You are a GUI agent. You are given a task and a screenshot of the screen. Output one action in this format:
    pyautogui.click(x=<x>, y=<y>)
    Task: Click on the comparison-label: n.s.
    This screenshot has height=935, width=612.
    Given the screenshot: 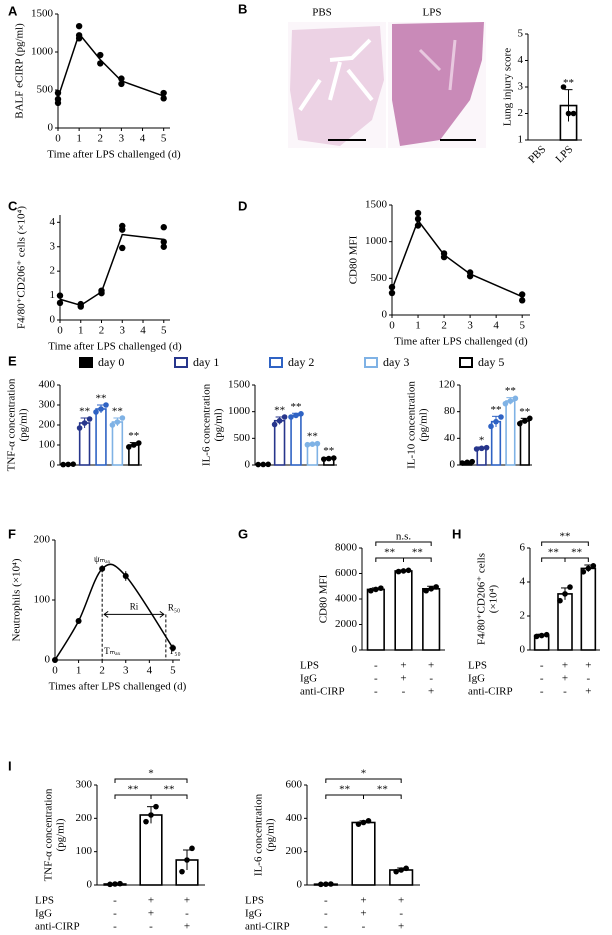 What is the action you would take?
    pyautogui.click(x=404, y=537)
    